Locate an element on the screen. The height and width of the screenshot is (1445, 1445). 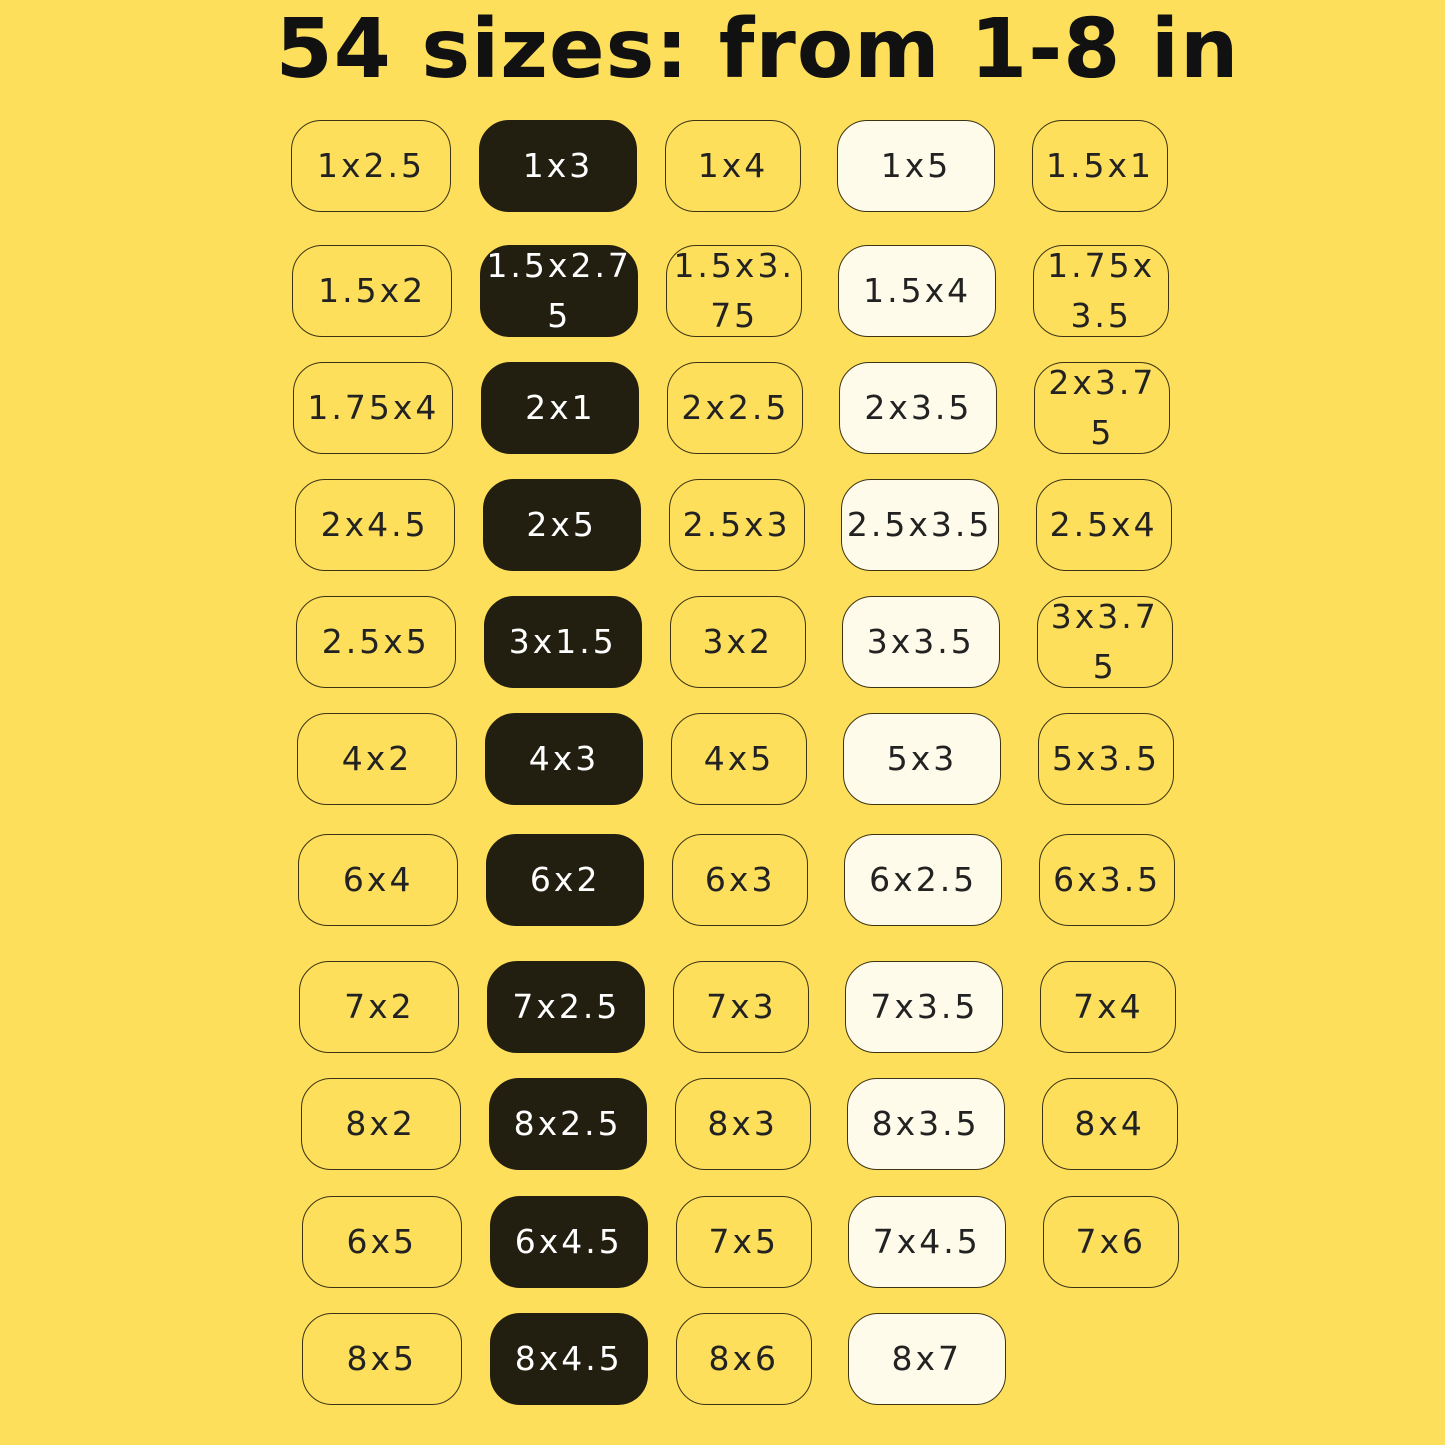
size-option-3x3_5: 3x3.5 is located at coordinates (920, 642).